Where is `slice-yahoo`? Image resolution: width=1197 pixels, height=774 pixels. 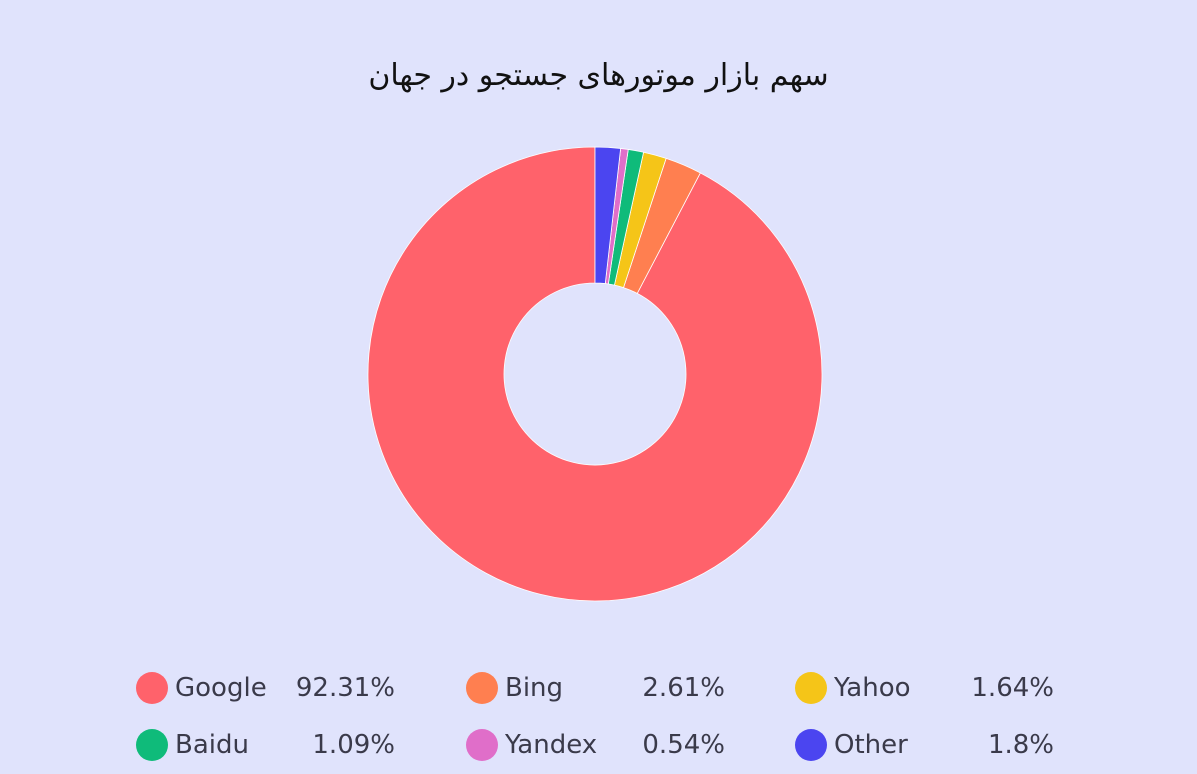
slice-yahoo is located at coordinates (640, 220).